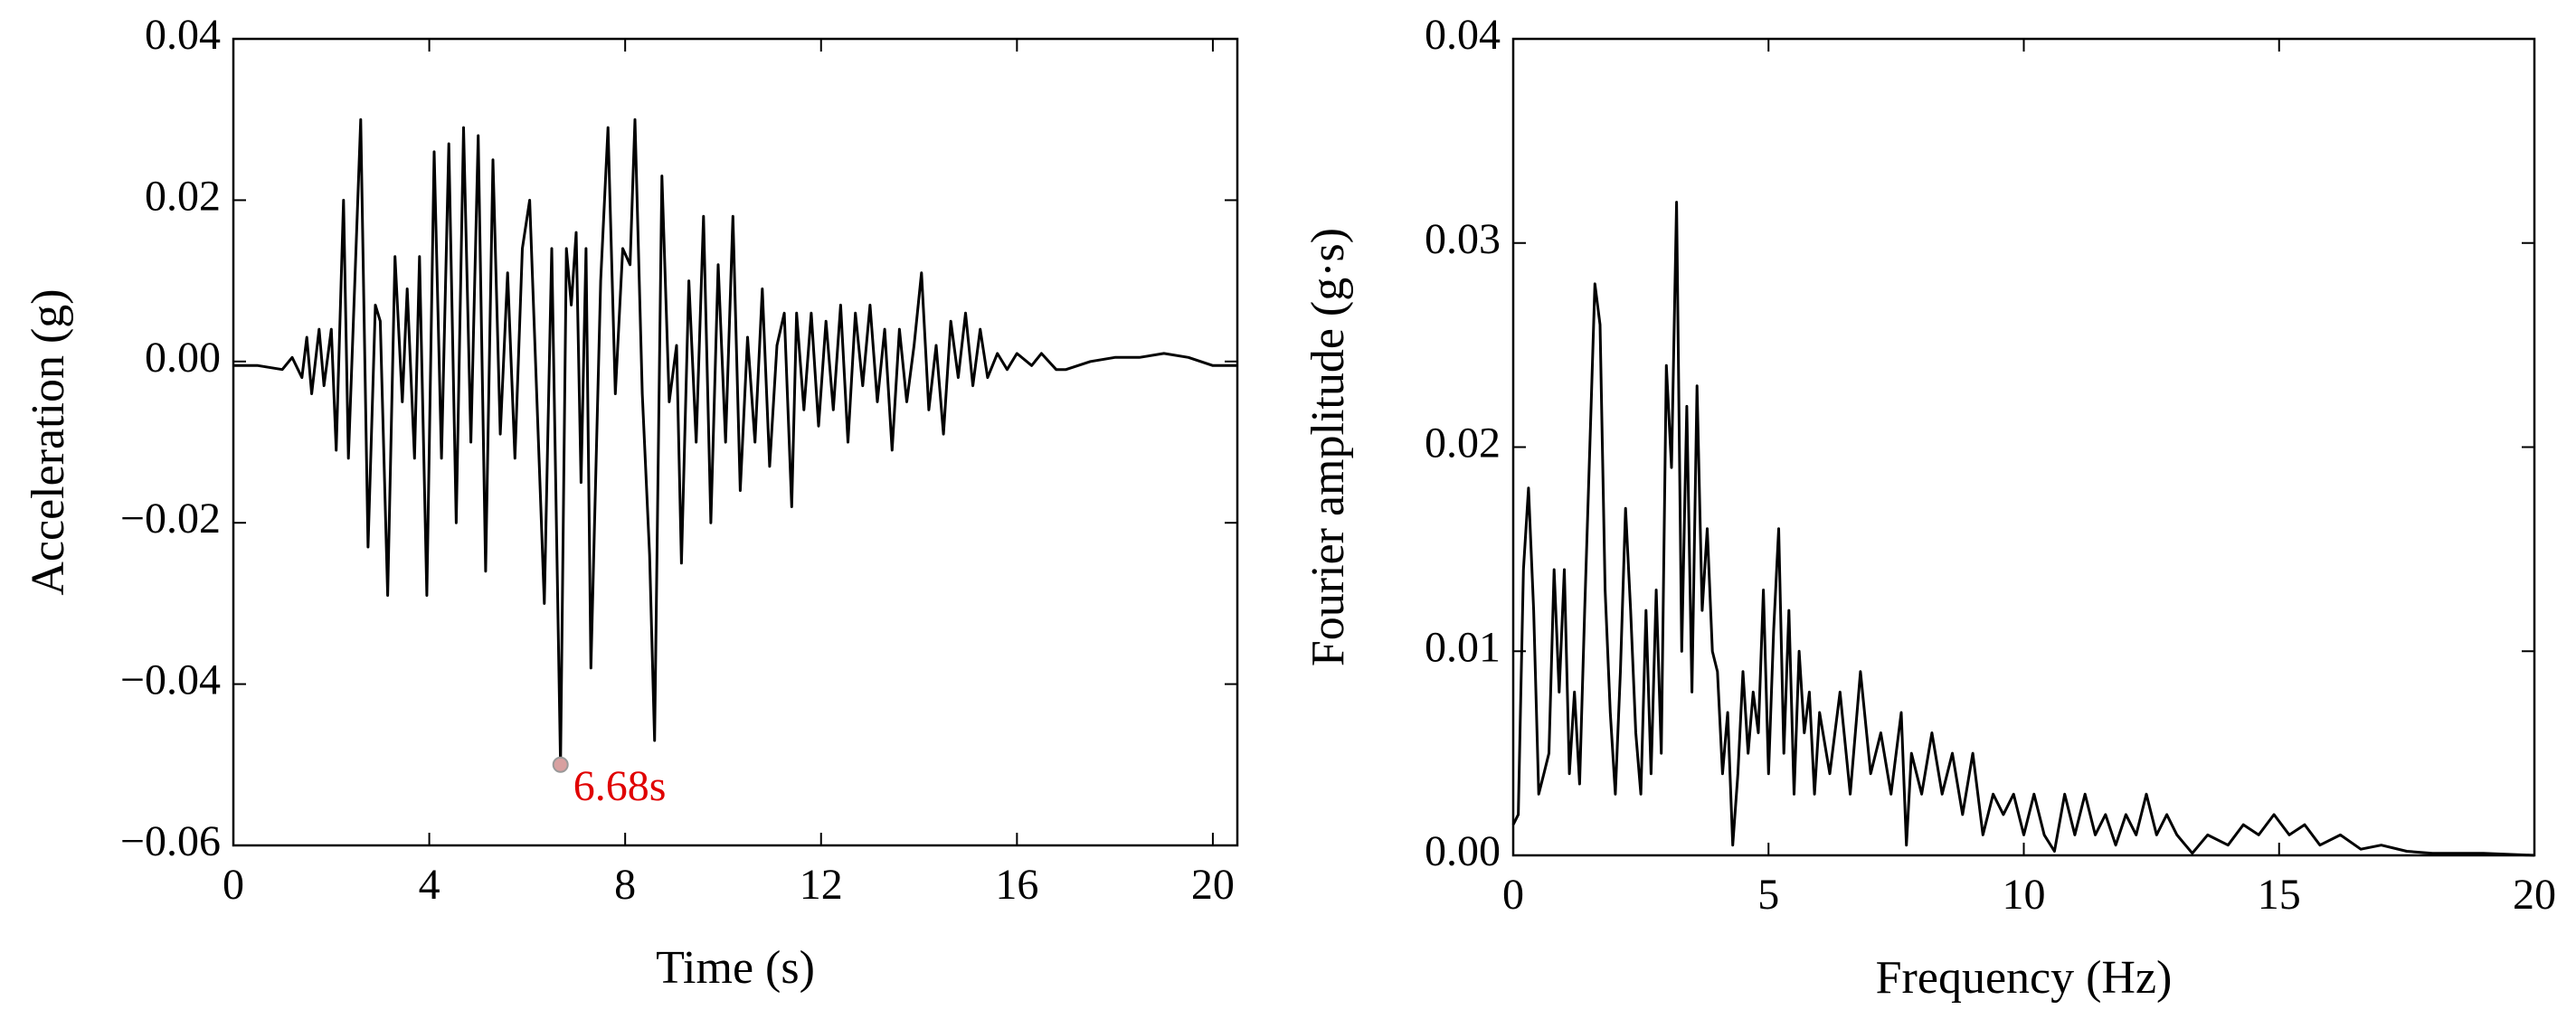 The height and width of the screenshot is (1019, 2576). Describe the element at coordinates (1328, 447) in the screenshot. I see `y-axis-label: Fourier amplitude (g·s)` at that location.